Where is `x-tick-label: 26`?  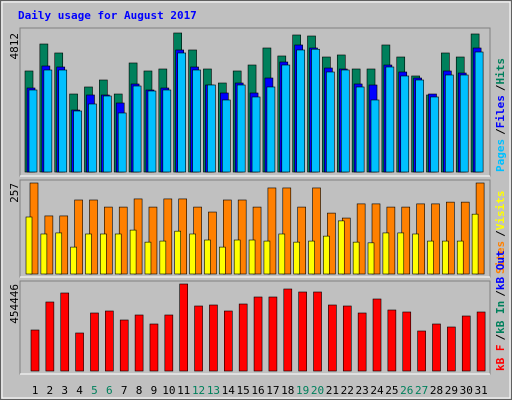 x-tick-label: 26 is located at coordinates (406, 390).